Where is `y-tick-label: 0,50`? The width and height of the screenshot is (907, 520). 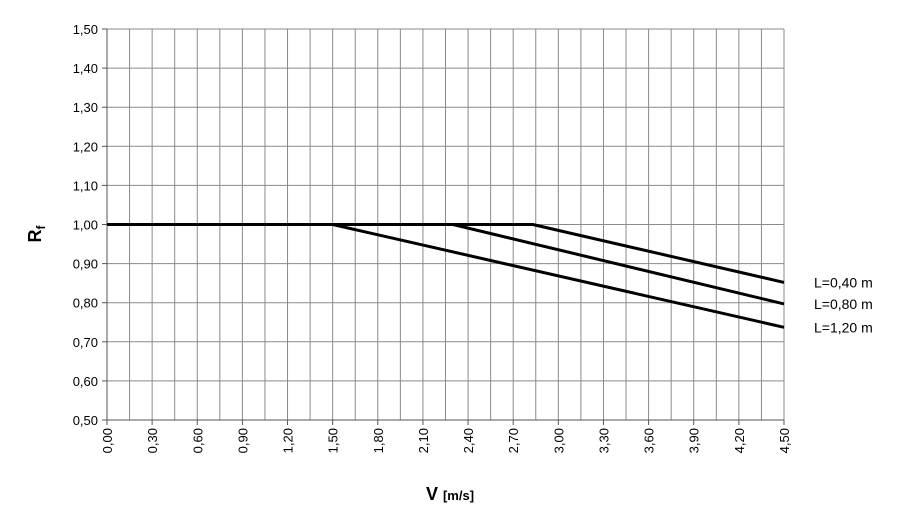 y-tick-label: 0,50 is located at coordinates (85, 420).